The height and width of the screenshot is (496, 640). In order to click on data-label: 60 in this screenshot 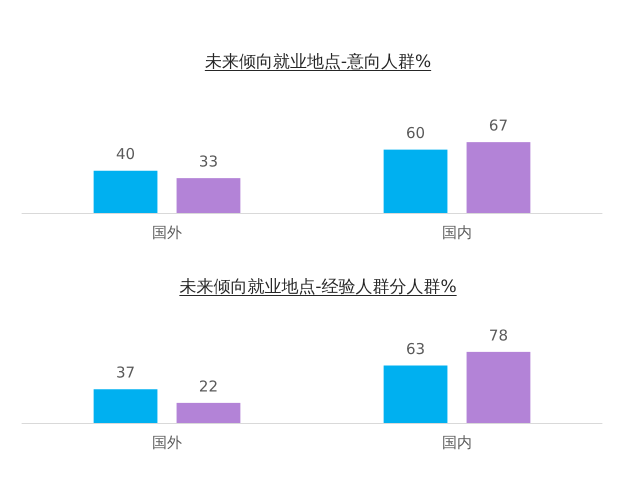, I will do `click(416, 133)`.